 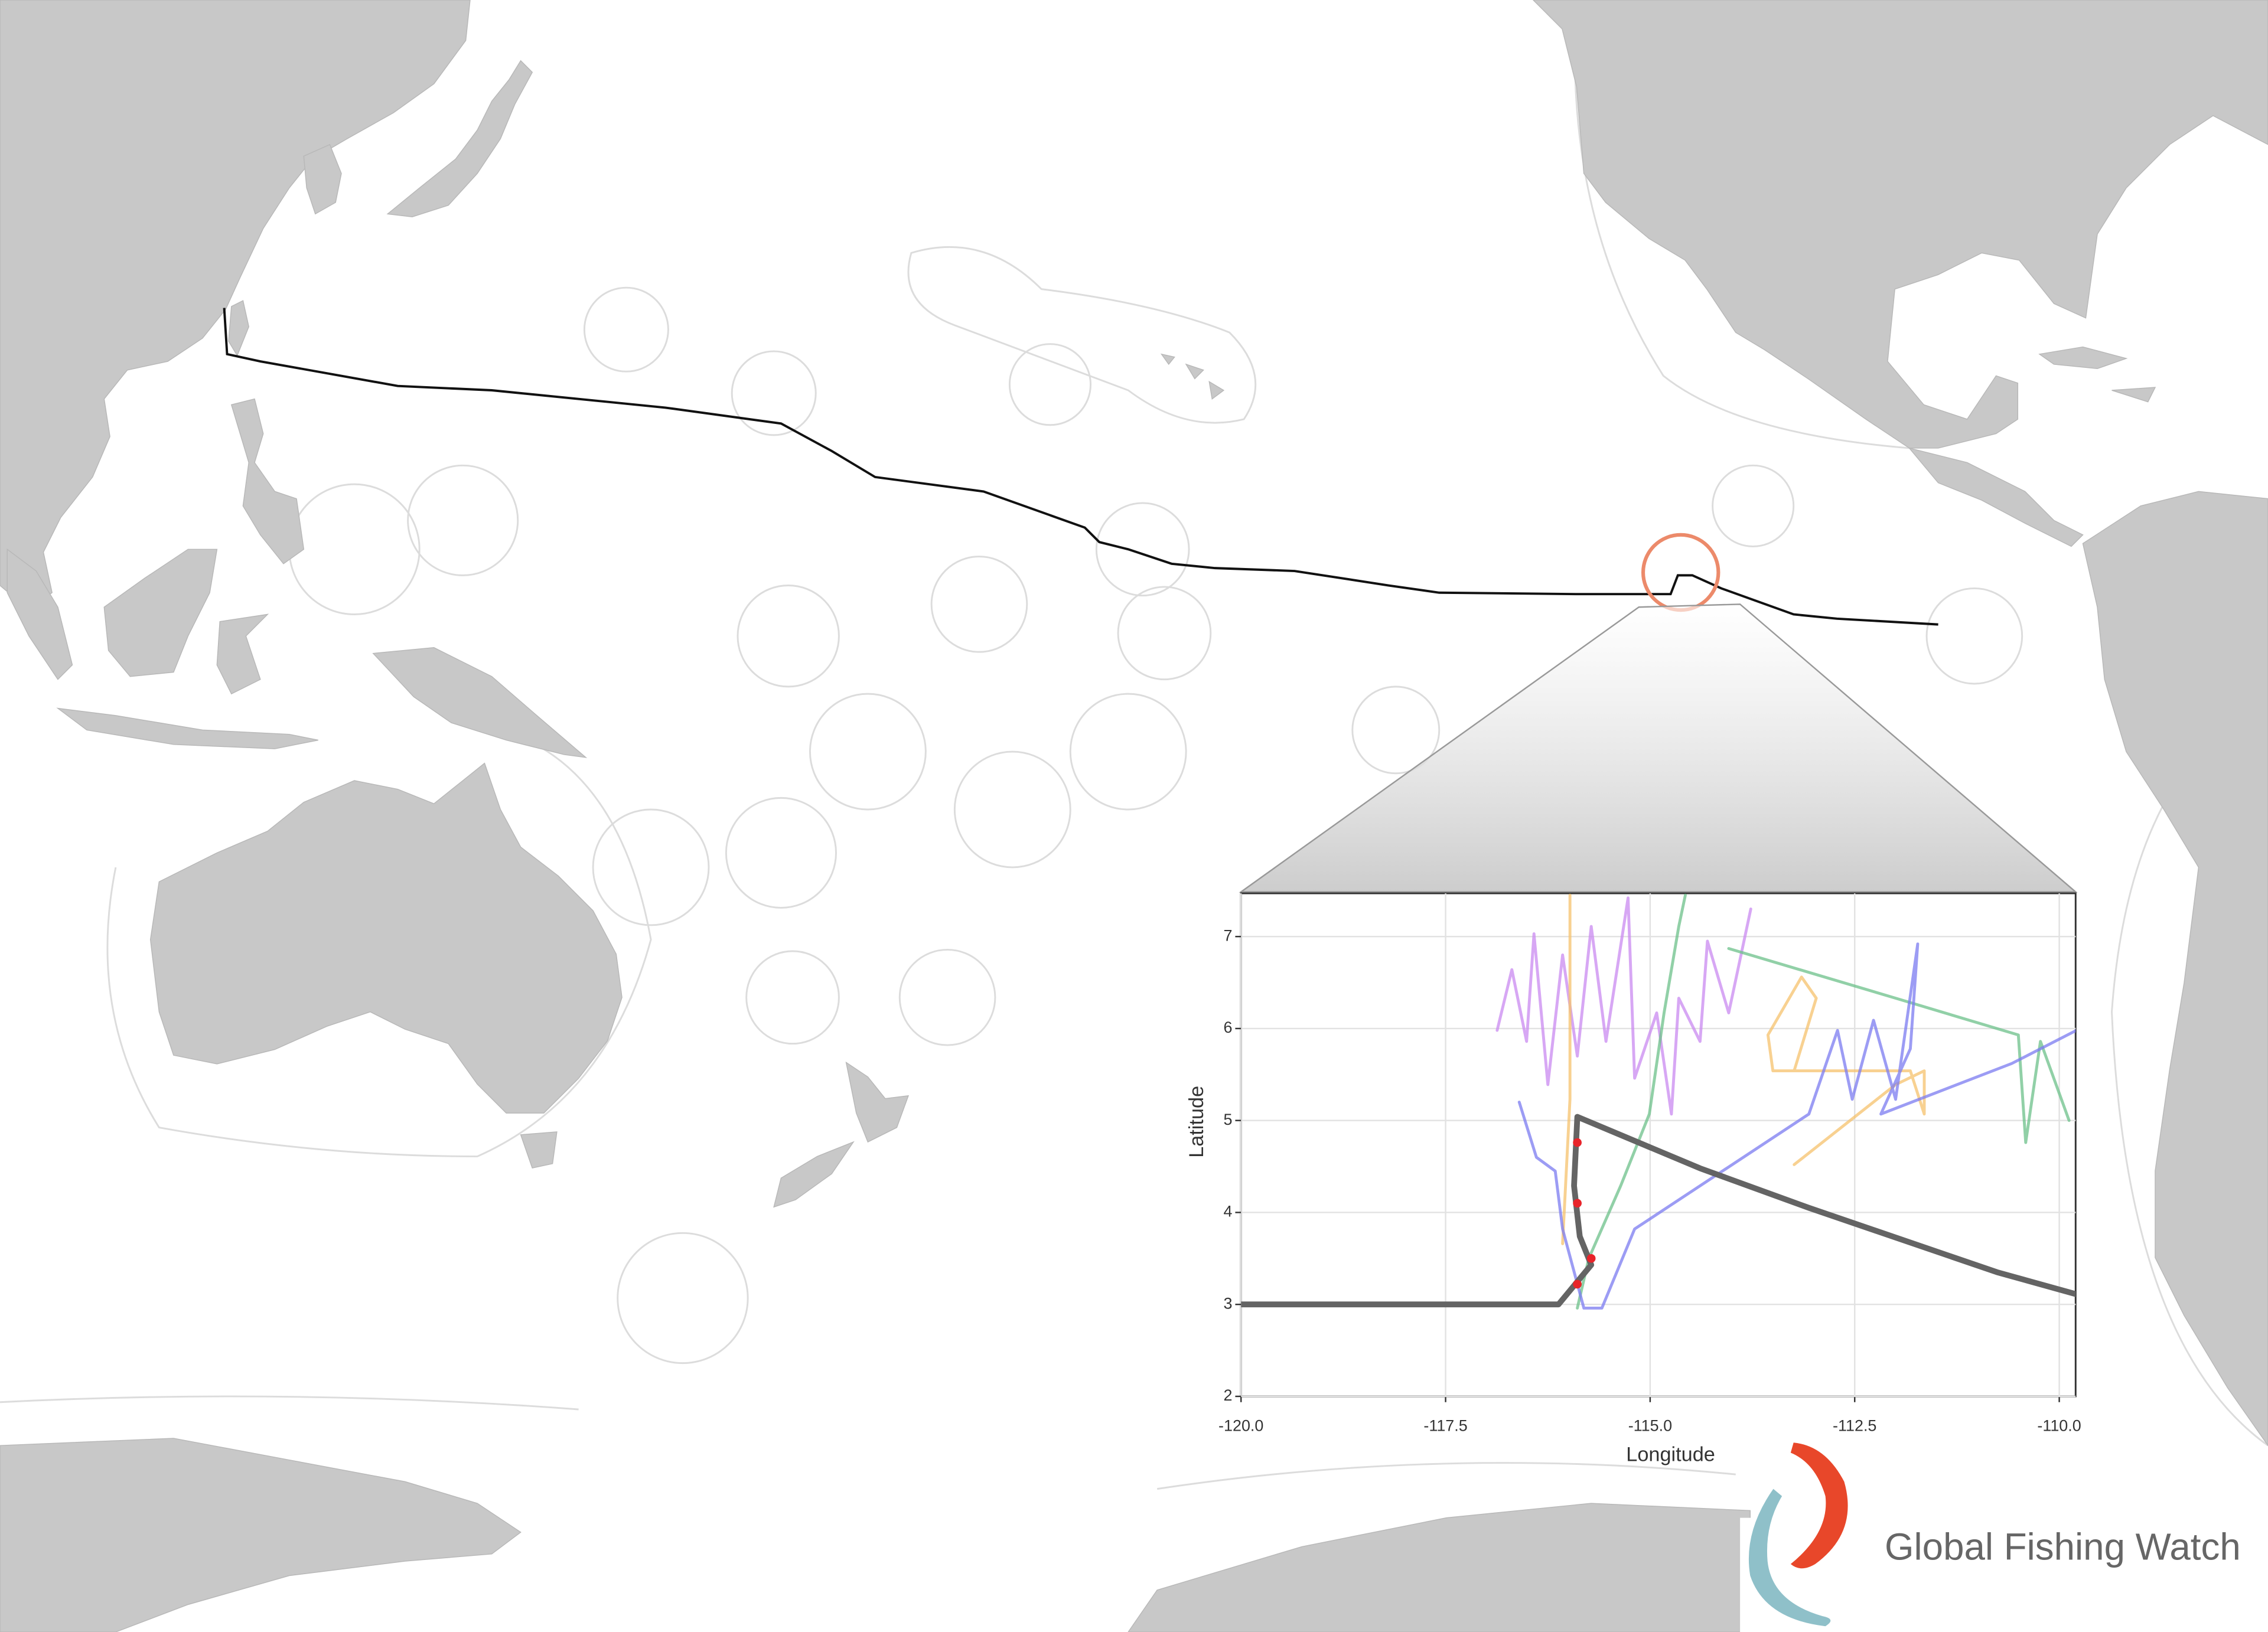 I want to click on x-tick-label: -115.0, so click(x=1650, y=1425).